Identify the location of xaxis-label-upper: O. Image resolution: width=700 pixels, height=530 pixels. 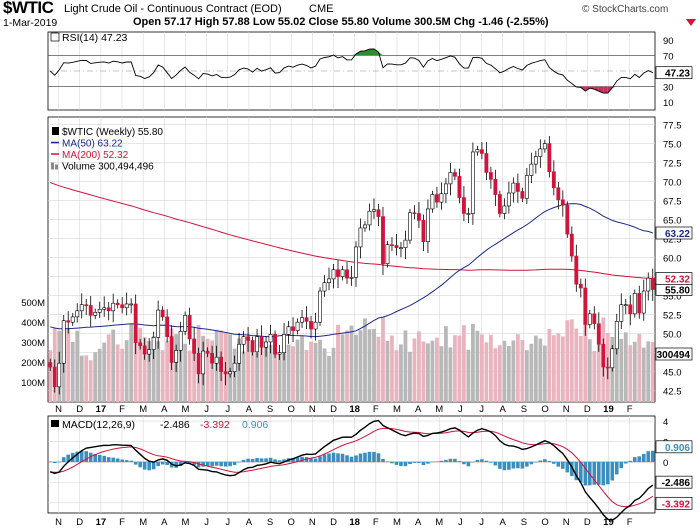
(544, 409).